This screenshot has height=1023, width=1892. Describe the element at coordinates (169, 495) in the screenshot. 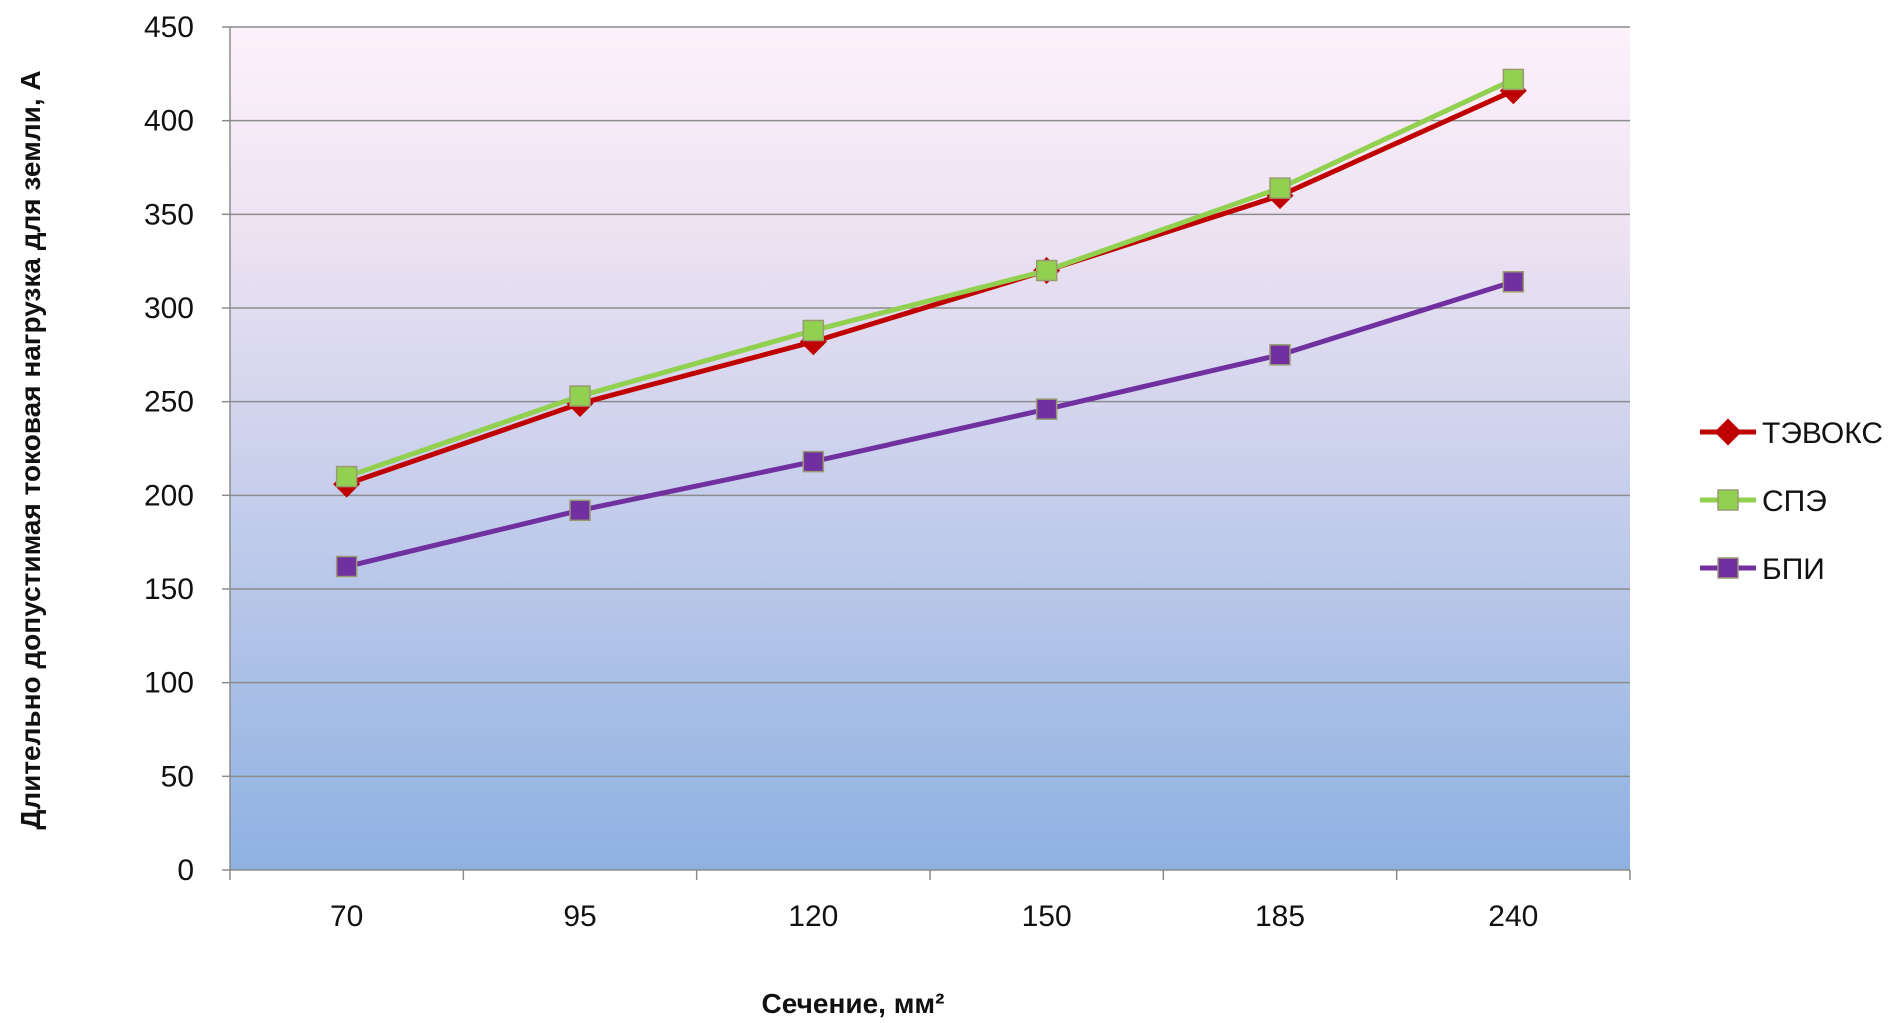

I see `y-tick-label: 200` at that location.